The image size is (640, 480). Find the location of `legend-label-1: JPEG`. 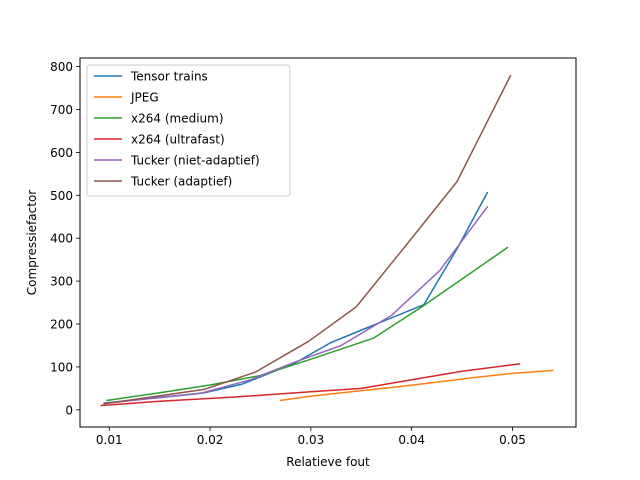

legend-label-1: JPEG is located at coordinates (144, 98).